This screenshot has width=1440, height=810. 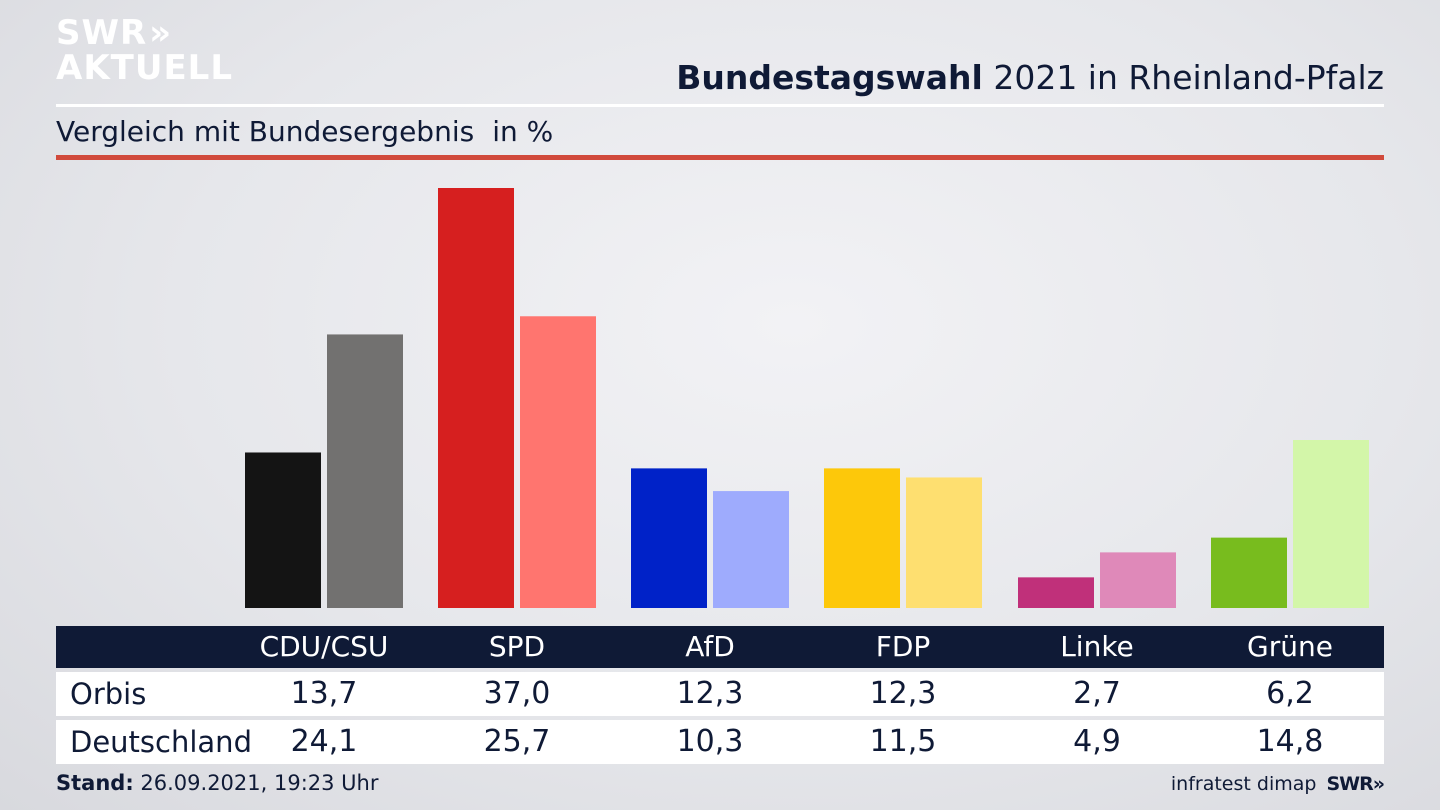 What do you see at coordinates (720, 157) in the screenshot?
I see `accent-divider` at bounding box center [720, 157].